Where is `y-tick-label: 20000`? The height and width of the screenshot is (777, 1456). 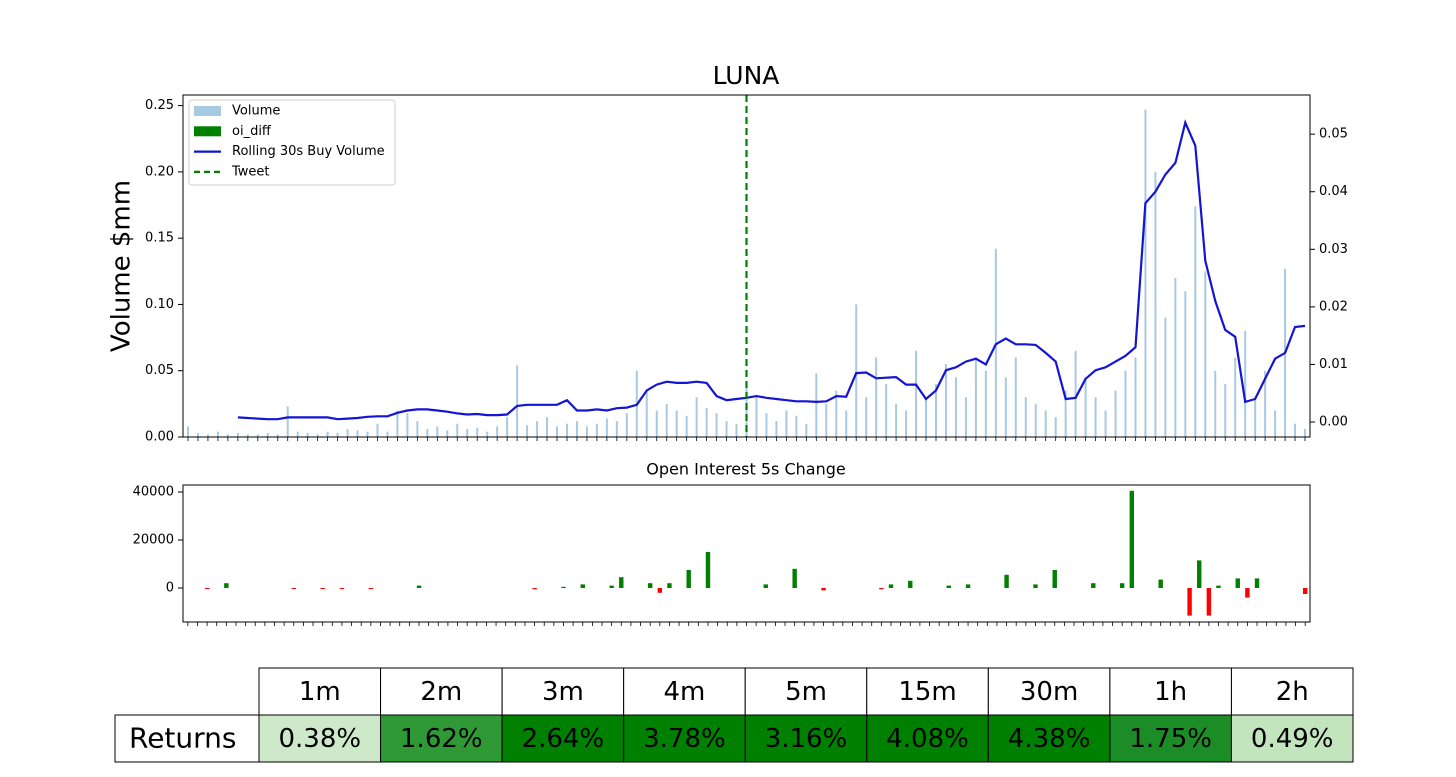
y-tick-label: 20000 is located at coordinates (153, 540).